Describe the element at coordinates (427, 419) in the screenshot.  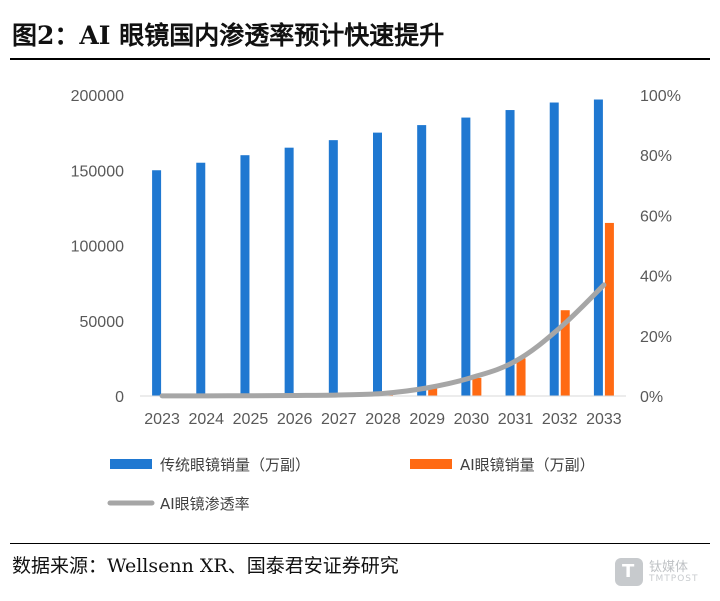
I see `x-tick-label: 2029` at that location.